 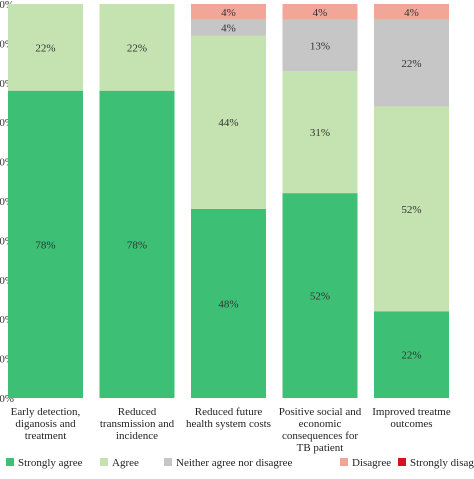 I want to click on category-label: Early detection, diganosis and treatment, so click(x=46, y=424).